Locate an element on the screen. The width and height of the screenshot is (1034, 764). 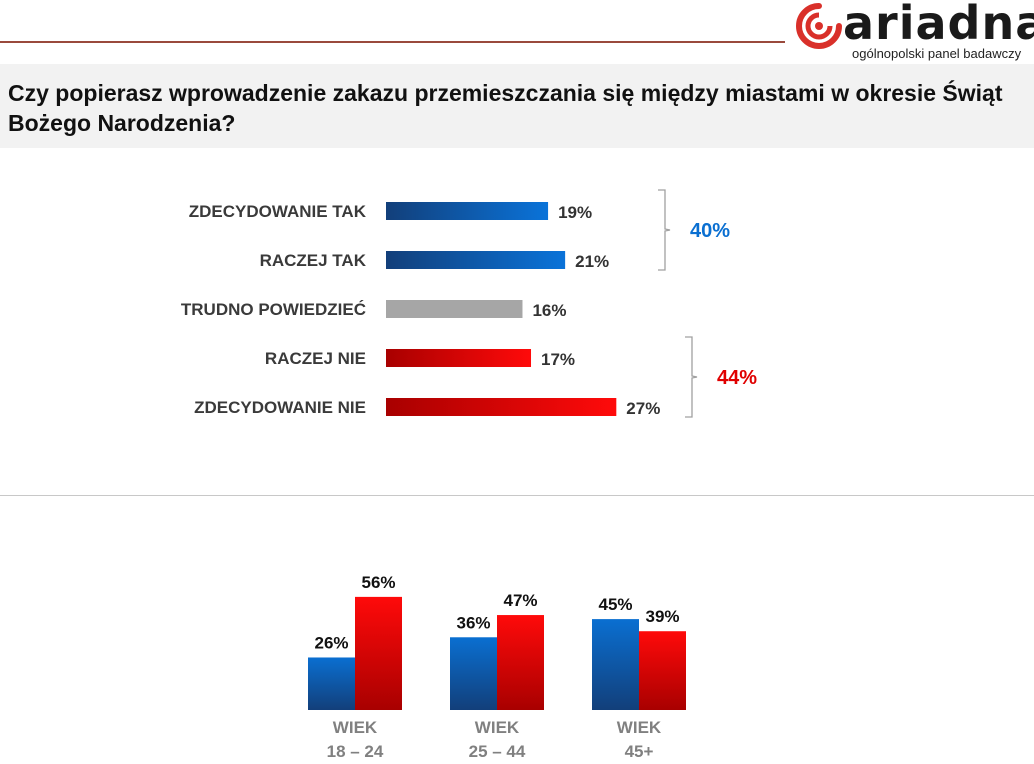
spiral-logo-icon is located at coordinates (819, 26).